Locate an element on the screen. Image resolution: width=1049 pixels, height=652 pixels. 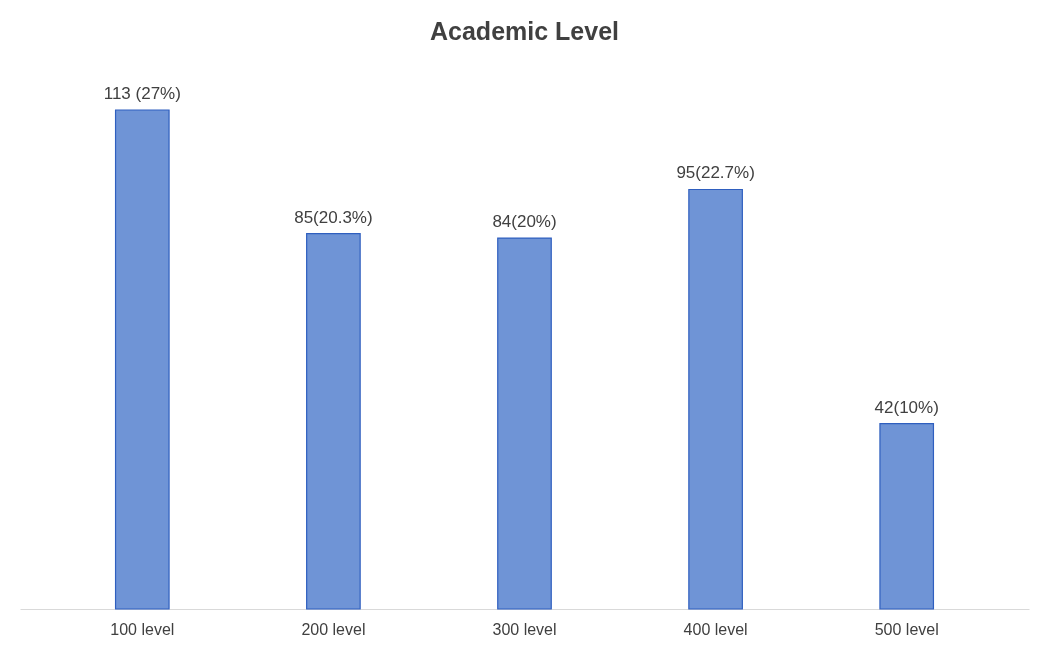
data-label: 42(10%) is located at coordinates (906, 407).